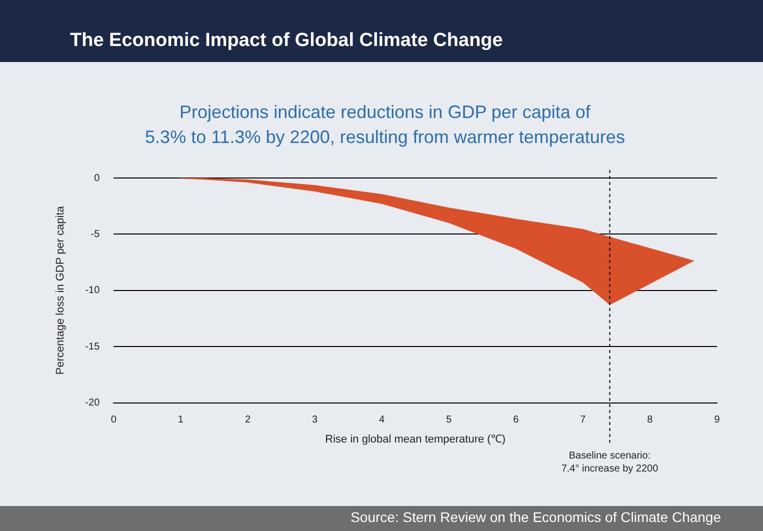 The height and width of the screenshot is (531, 763). What do you see at coordinates (610, 462) in the screenshot?
I see `ref-line-label: Baseline scenario: 7.4° increase by 2200` at bounding box center [610, 462].